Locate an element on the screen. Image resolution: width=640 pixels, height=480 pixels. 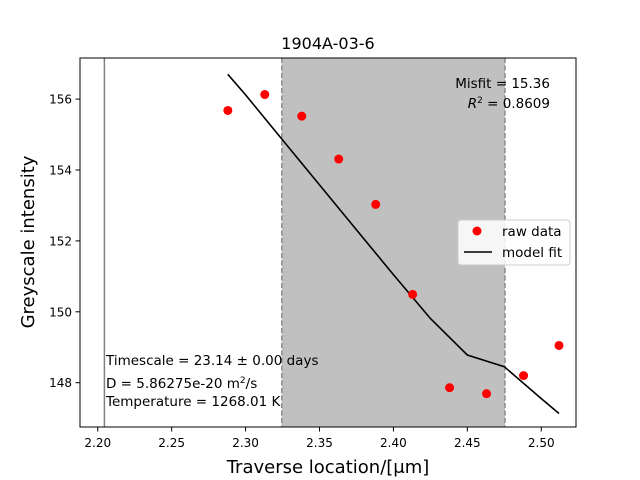
diffusivity-suffix: /s is located at coordinates (252, 384).